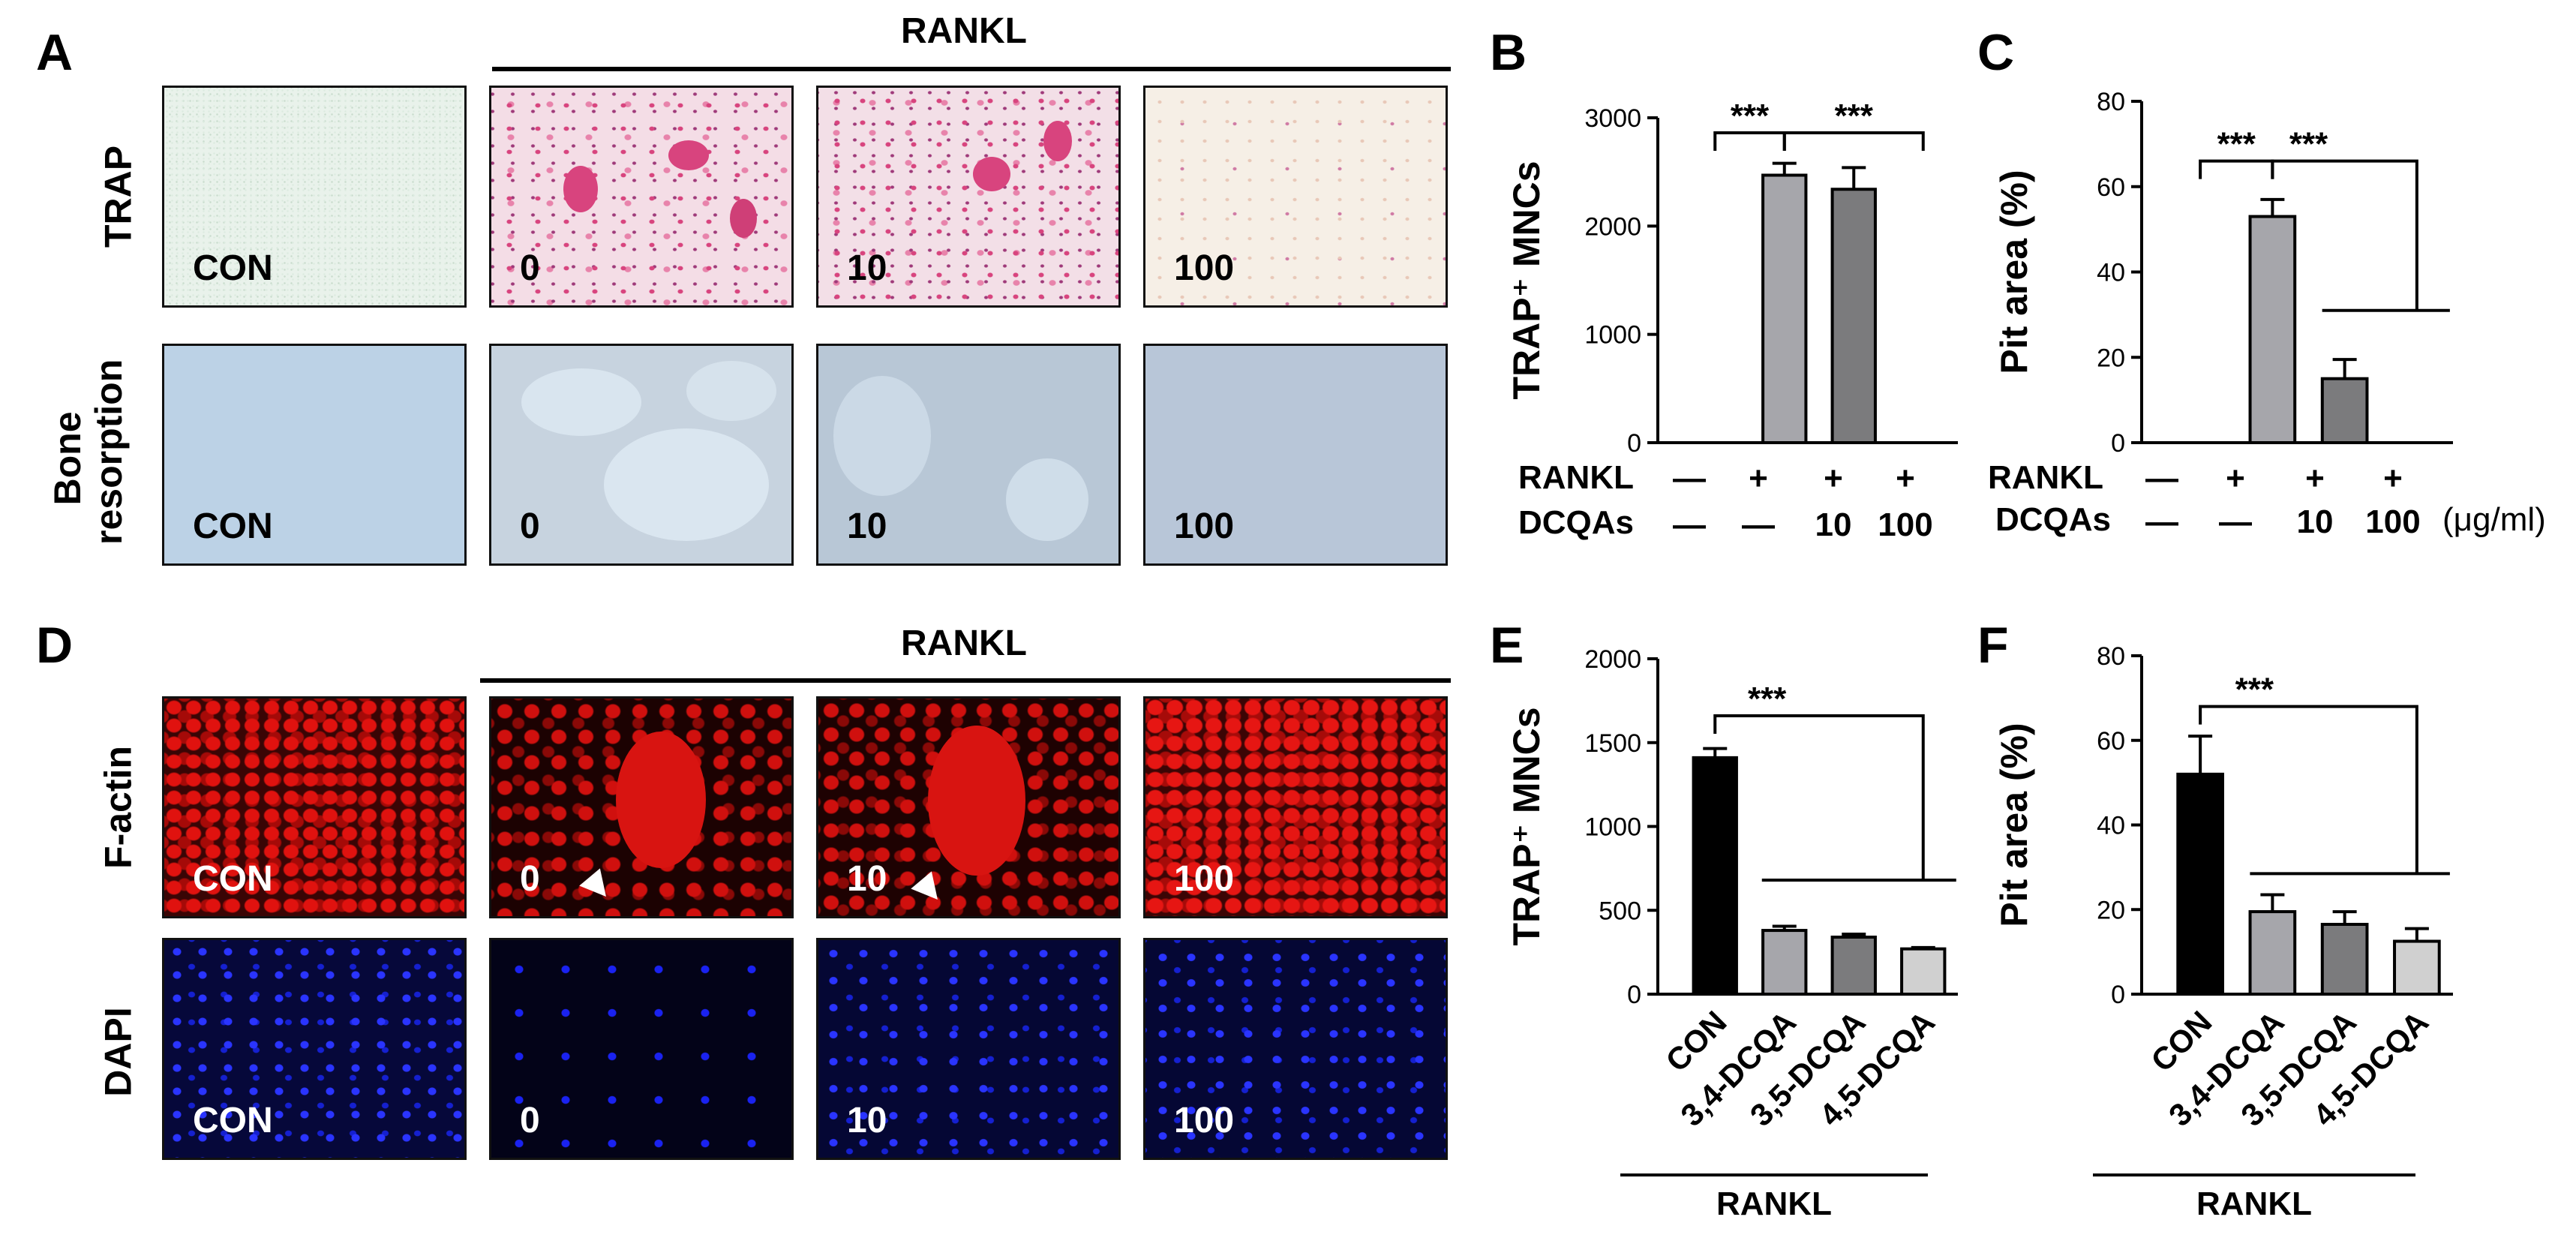 The width and height of the screenshot is (2576, 1244). I want to click on bone-tile-con-label: CON, so click(233, 526).